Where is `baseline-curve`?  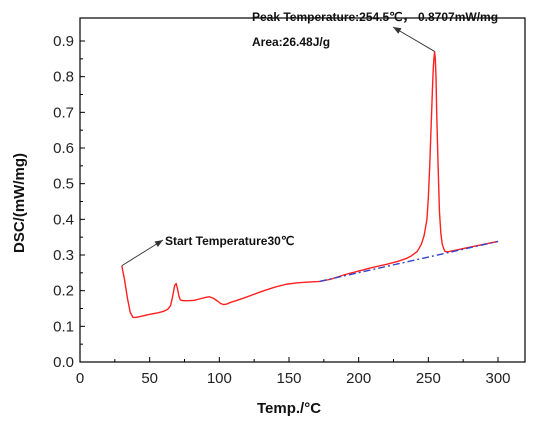
baseline-curve is located at coordinates (409, 261).